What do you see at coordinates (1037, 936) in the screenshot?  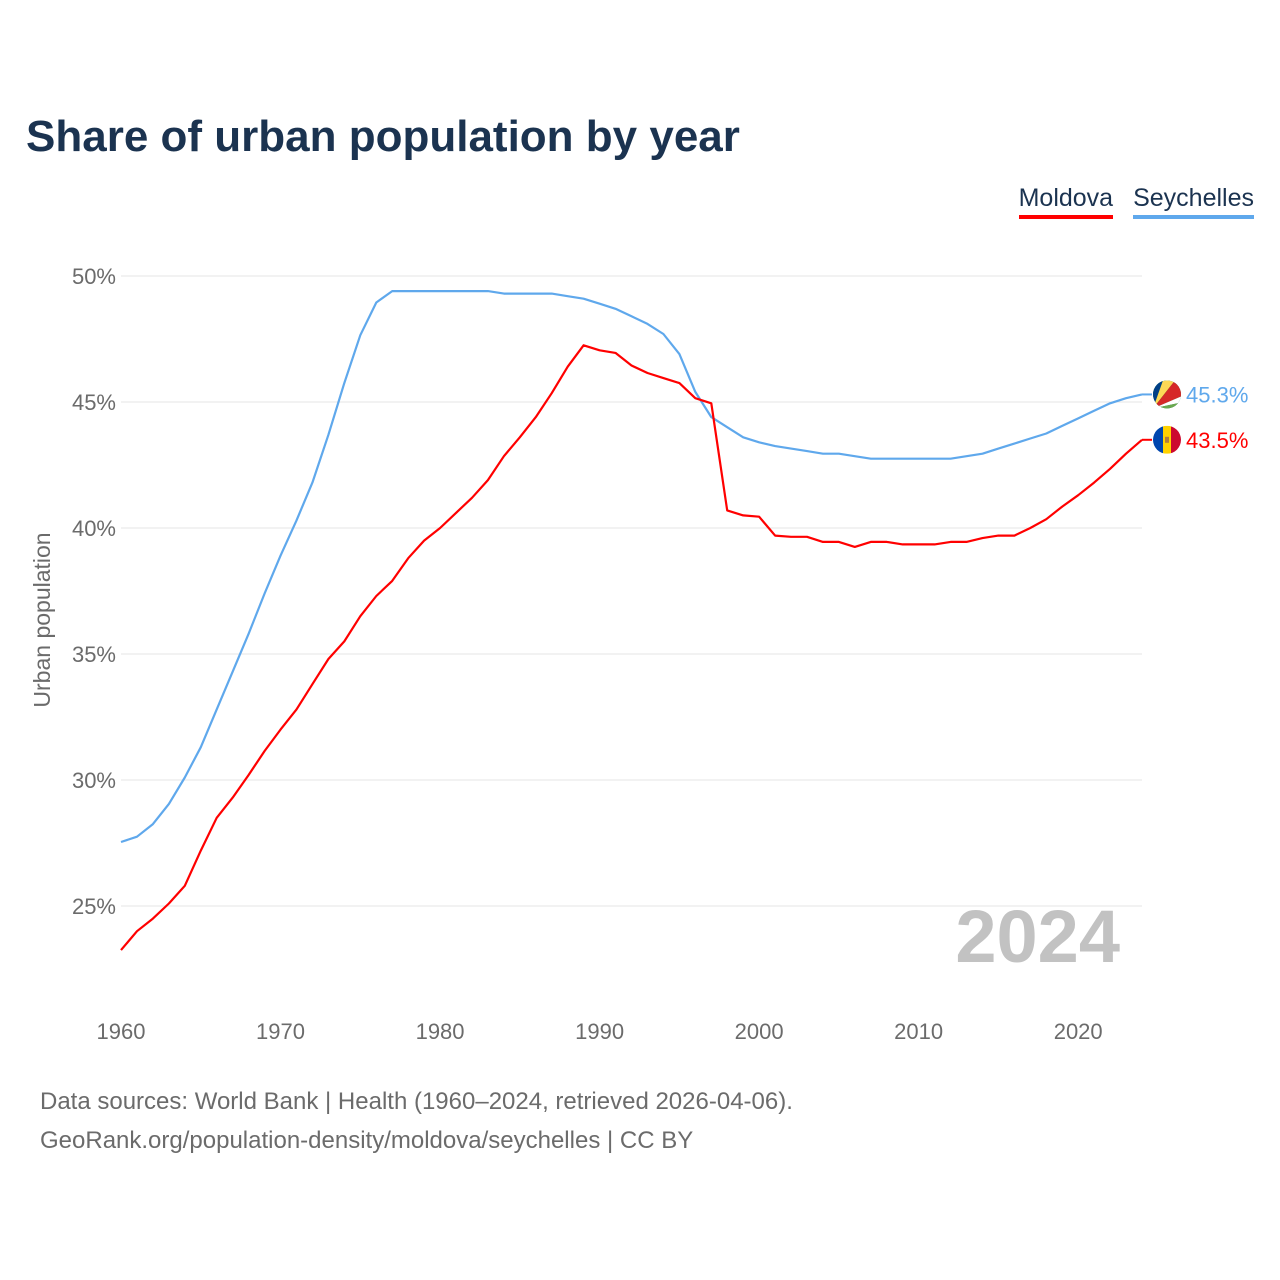 I see `year-watermark: 2024` at bounding box center [1037, 936].